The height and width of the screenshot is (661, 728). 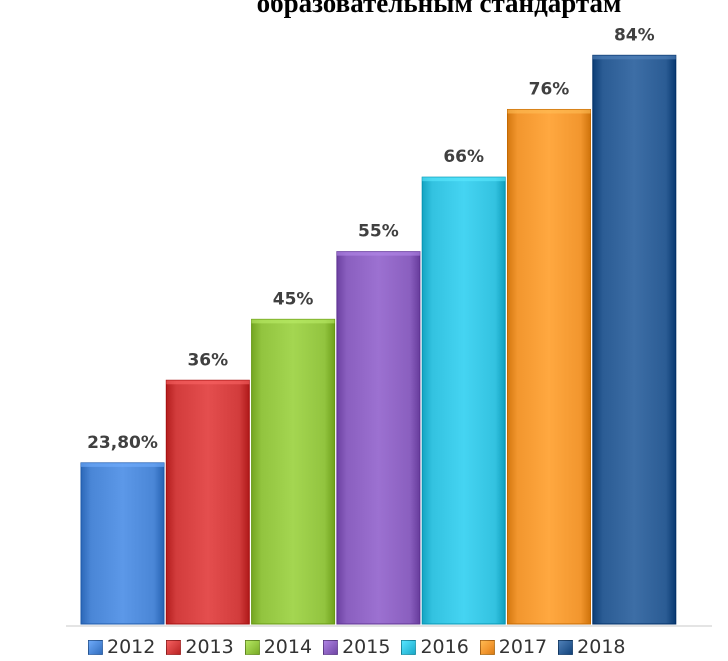 I want to click on bar-top-highlight-2017, so click(x=549, y=111).